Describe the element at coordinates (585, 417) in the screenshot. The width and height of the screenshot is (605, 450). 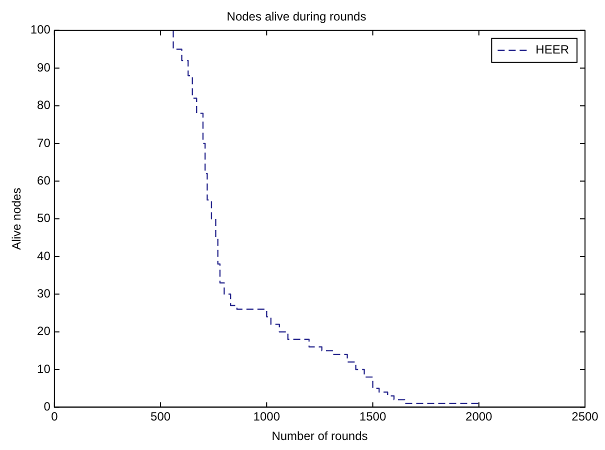
I see `x-tick-label: 2500` at that location.